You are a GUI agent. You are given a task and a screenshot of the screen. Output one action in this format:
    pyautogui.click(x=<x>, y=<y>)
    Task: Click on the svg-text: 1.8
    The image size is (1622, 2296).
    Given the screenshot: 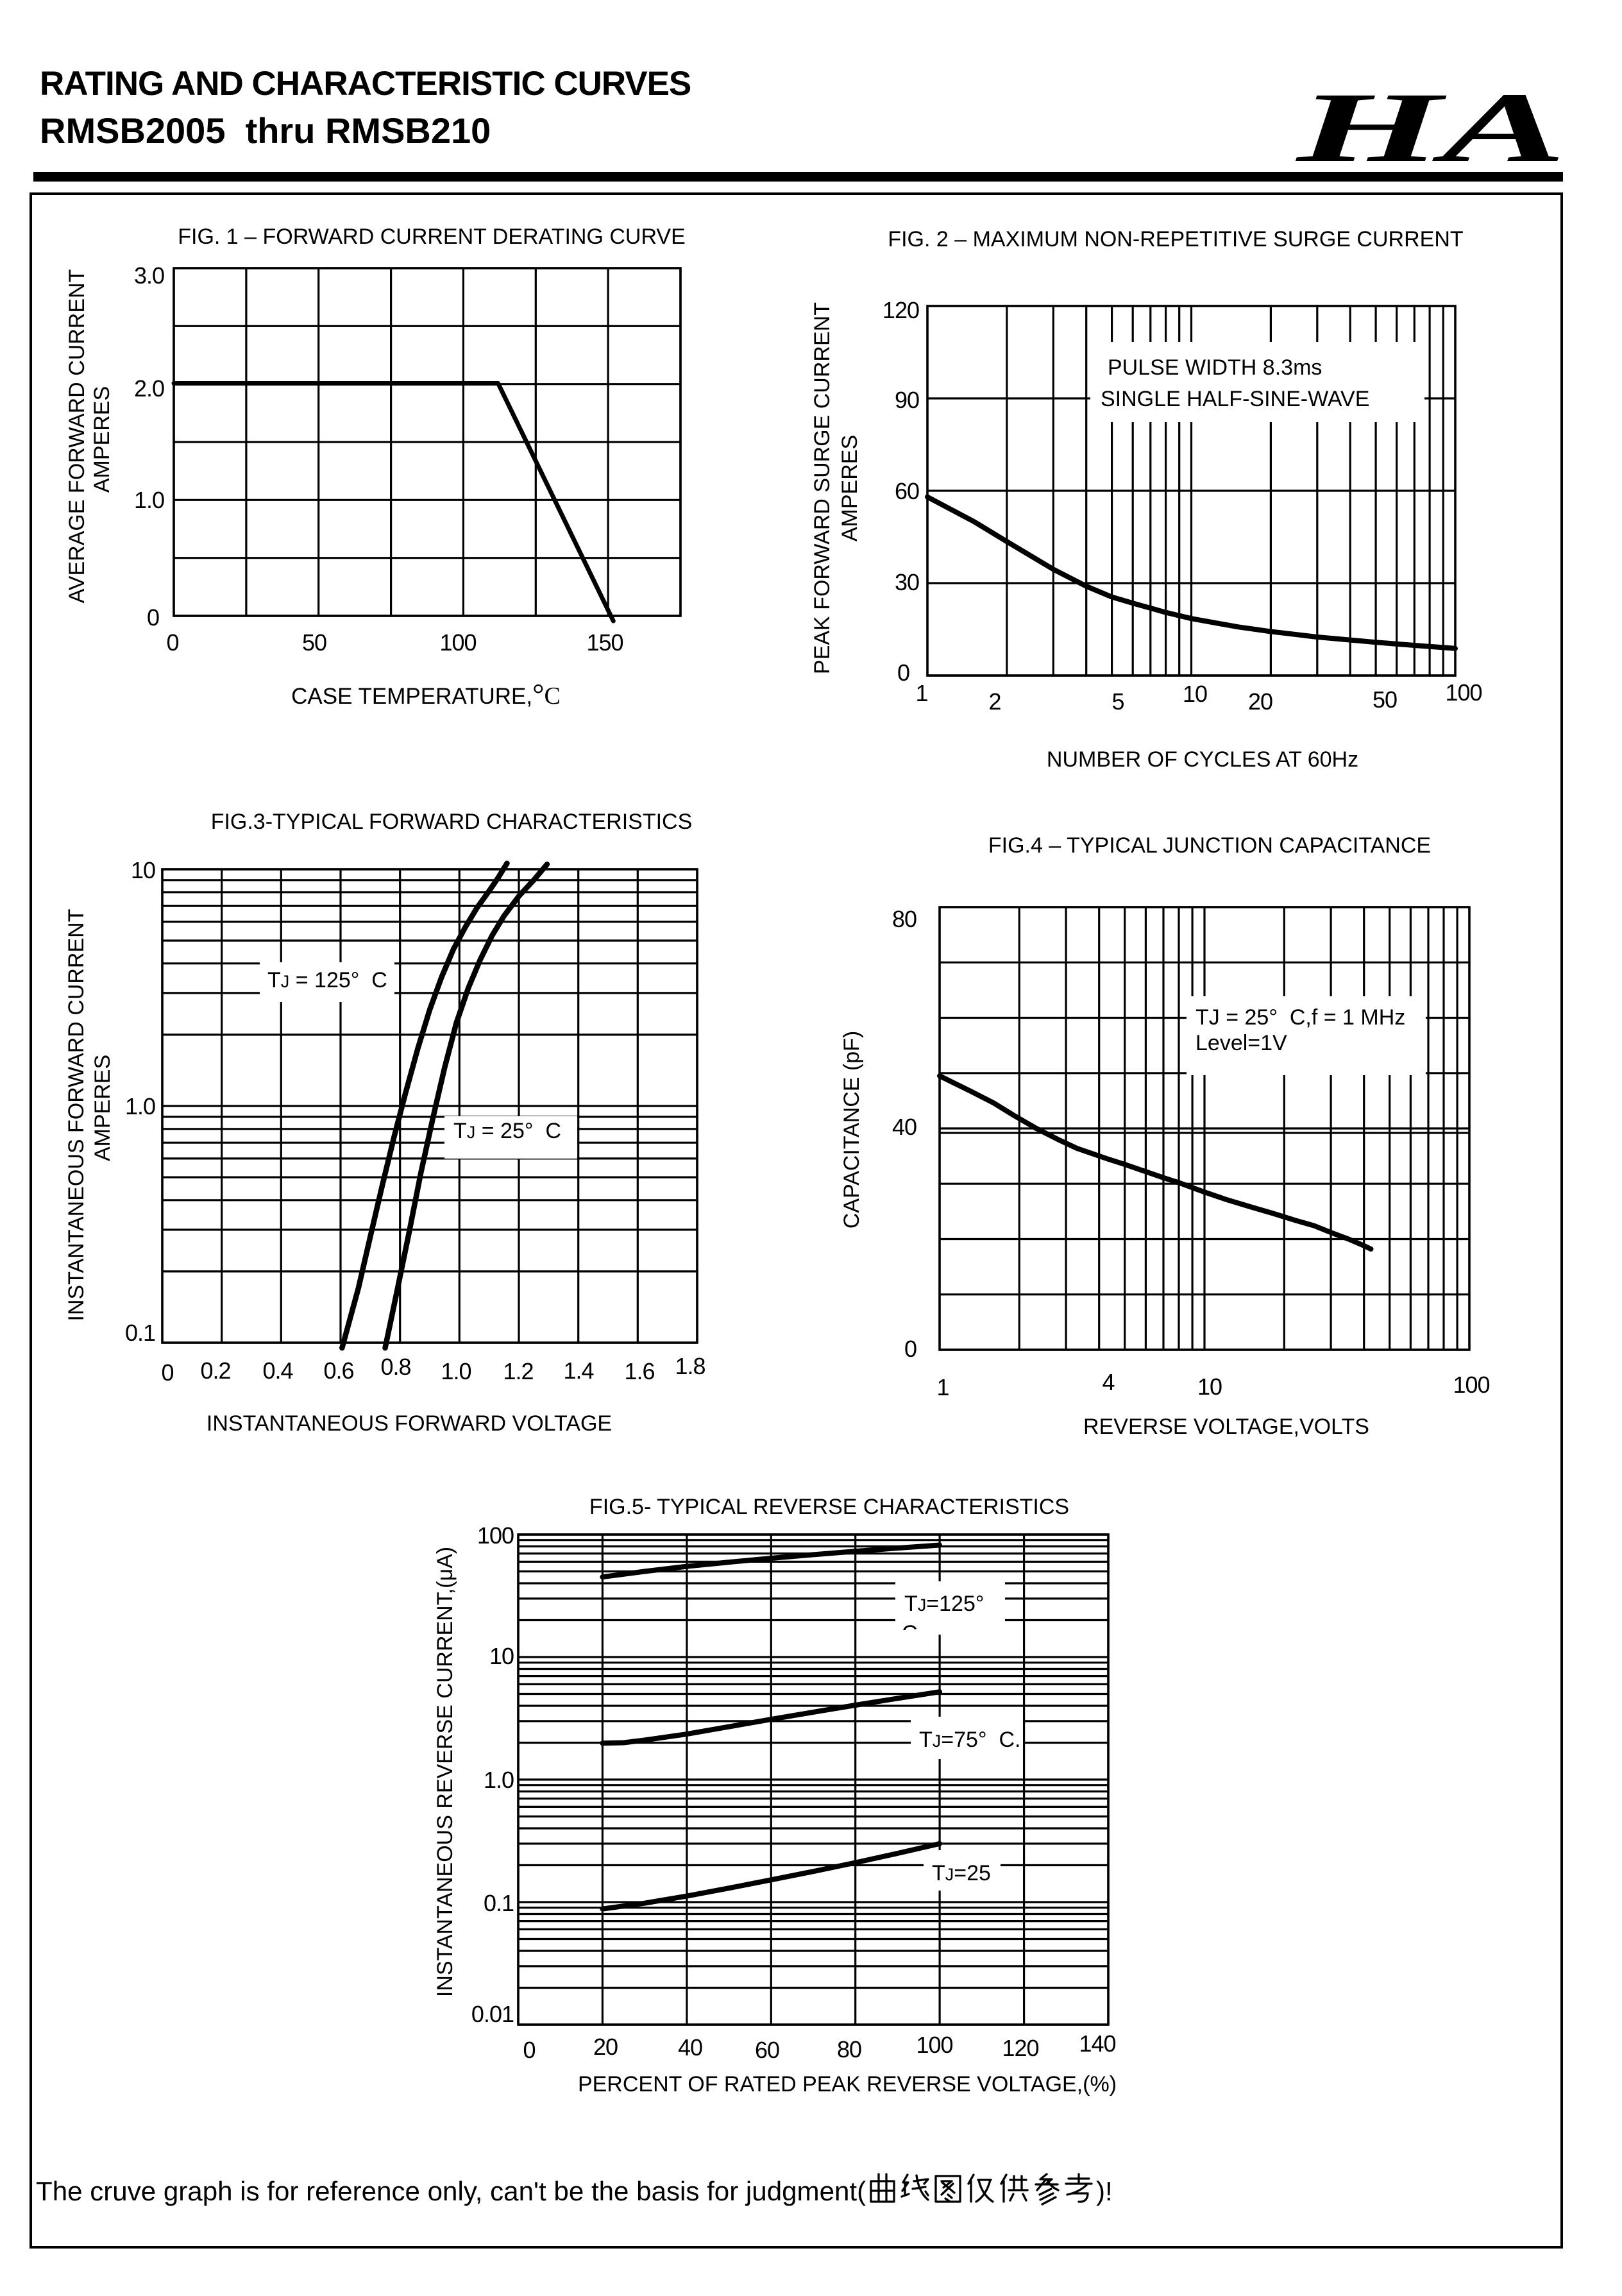 What is the action you would take?
    pyautogui.click(x=690, y=1366)
    